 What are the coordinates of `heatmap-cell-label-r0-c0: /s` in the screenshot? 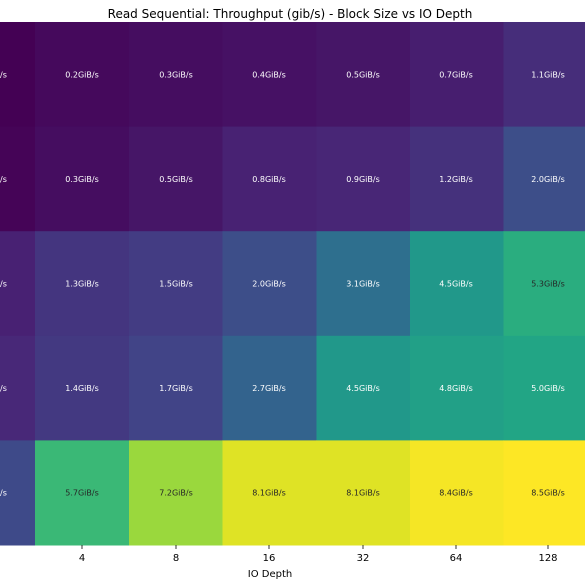 It's located at (3, 74).